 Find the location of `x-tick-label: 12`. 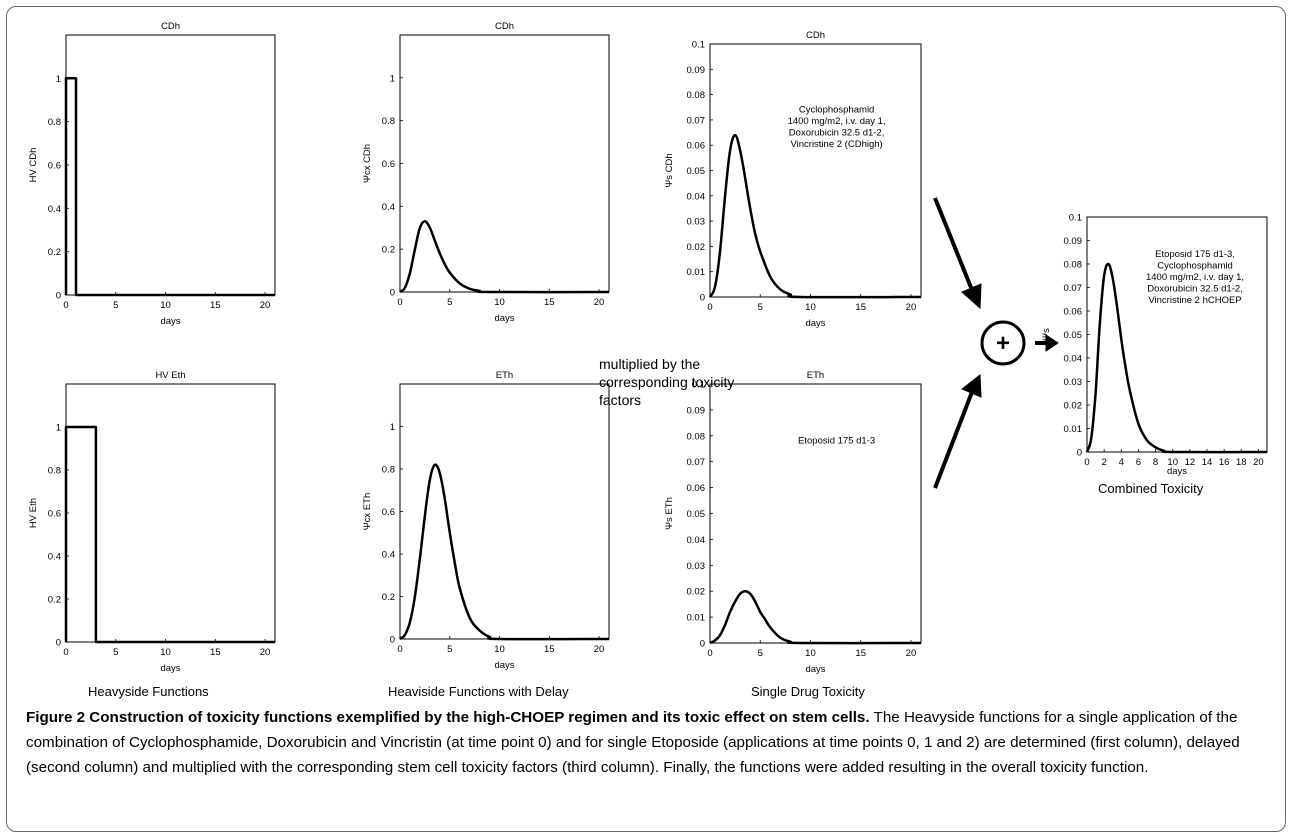

x-tick-label: 12 is located at coordinates (1190, 462).